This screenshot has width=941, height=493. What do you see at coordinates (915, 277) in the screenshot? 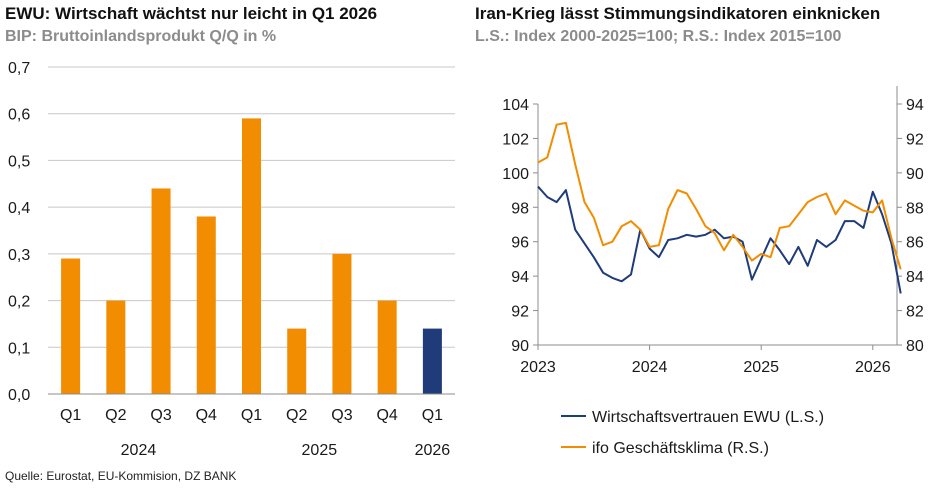
I see `line-right-tick-label: 84` at bounding box center [915, 277].